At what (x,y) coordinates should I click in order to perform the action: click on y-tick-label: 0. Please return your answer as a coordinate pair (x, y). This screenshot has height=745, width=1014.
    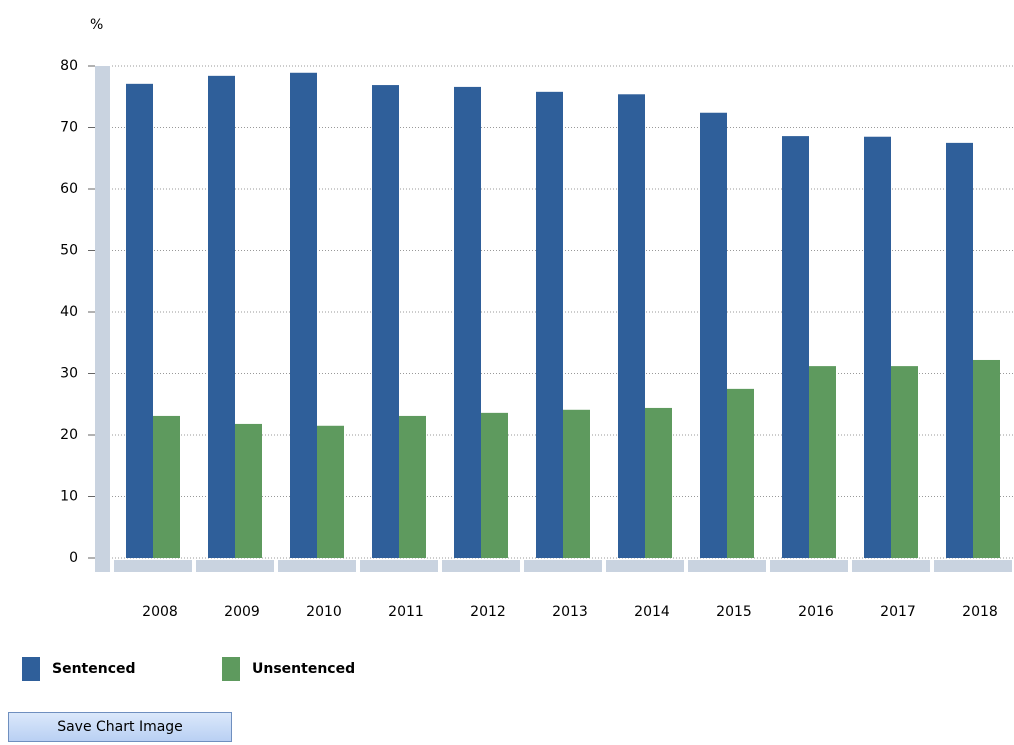
    Looking at the image, I should click on (73, 558).